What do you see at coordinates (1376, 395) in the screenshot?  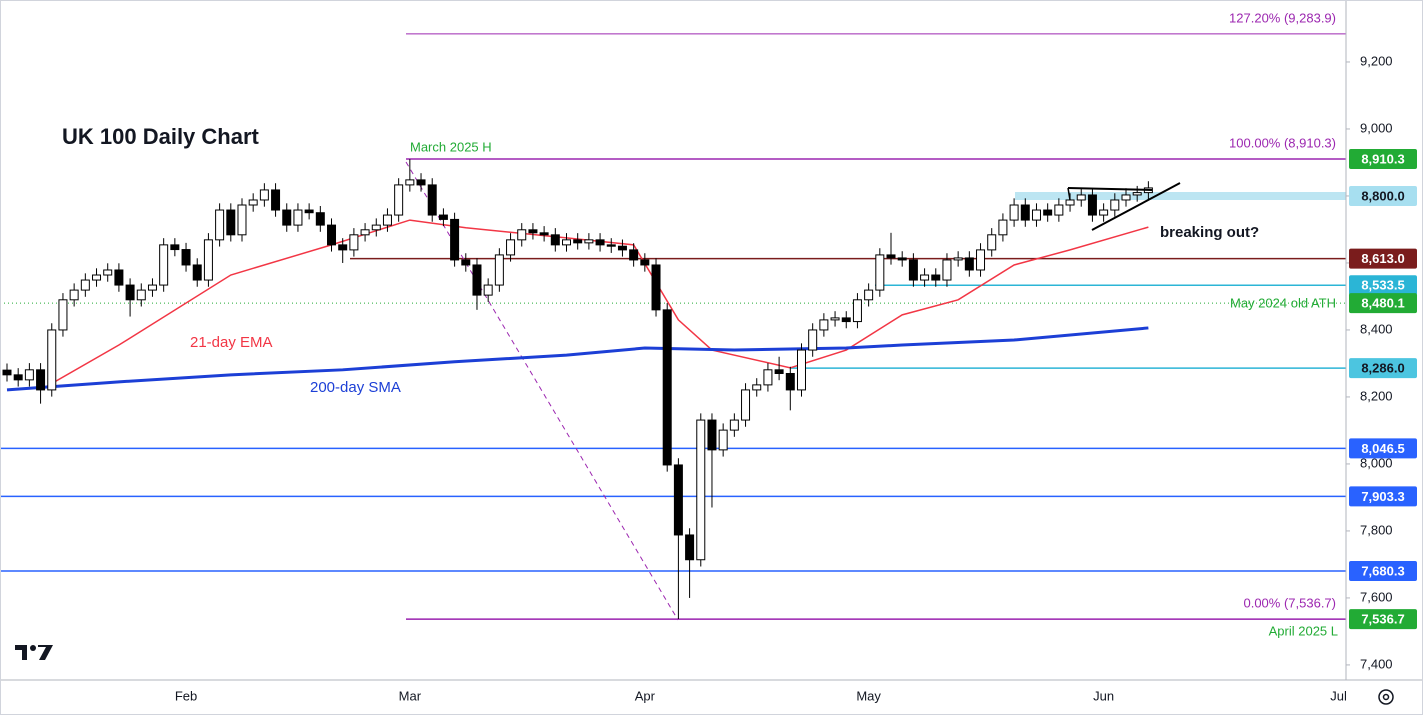 I see `y-tick-label: 8,200` at bounding box center [1376, 395].